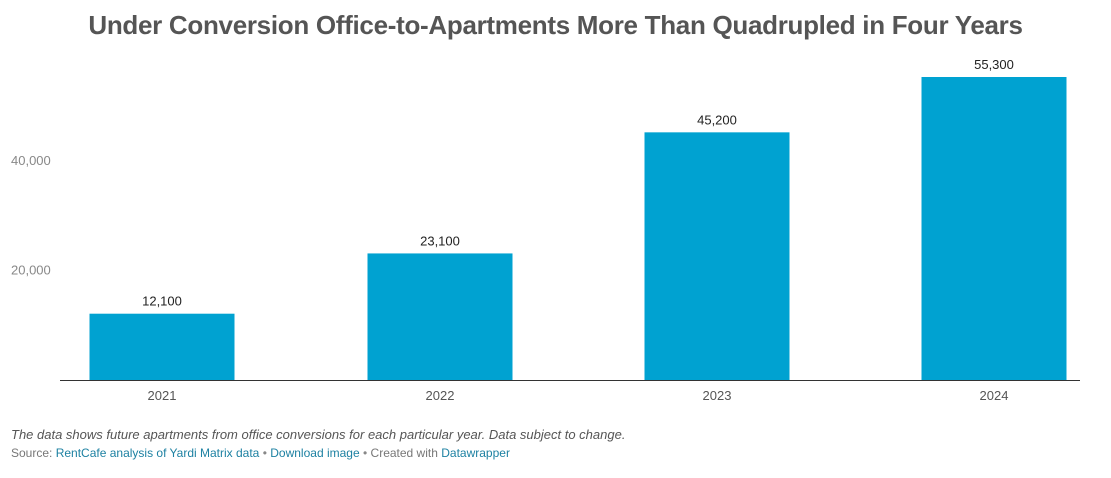 The width and height of the screenshot is (1111, 478). What do you see at coordinates (162, 346) in the screenshot?
I see `bar-2021` at bounding box center [162, 346].